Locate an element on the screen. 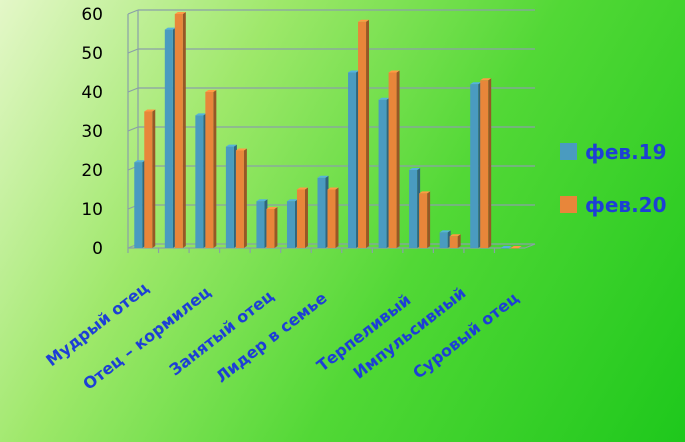 This screenshot has height=442, width=685. category-label: Суровый отец is located at coordinates (465, 335).